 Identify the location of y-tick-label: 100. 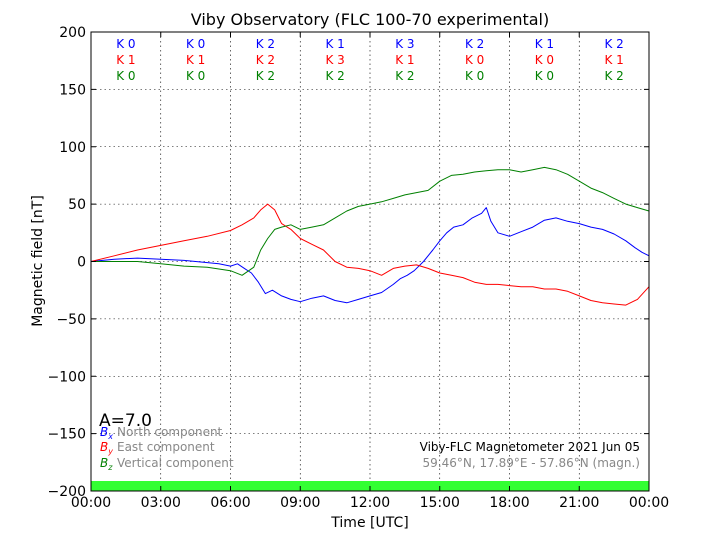
(72, 148).